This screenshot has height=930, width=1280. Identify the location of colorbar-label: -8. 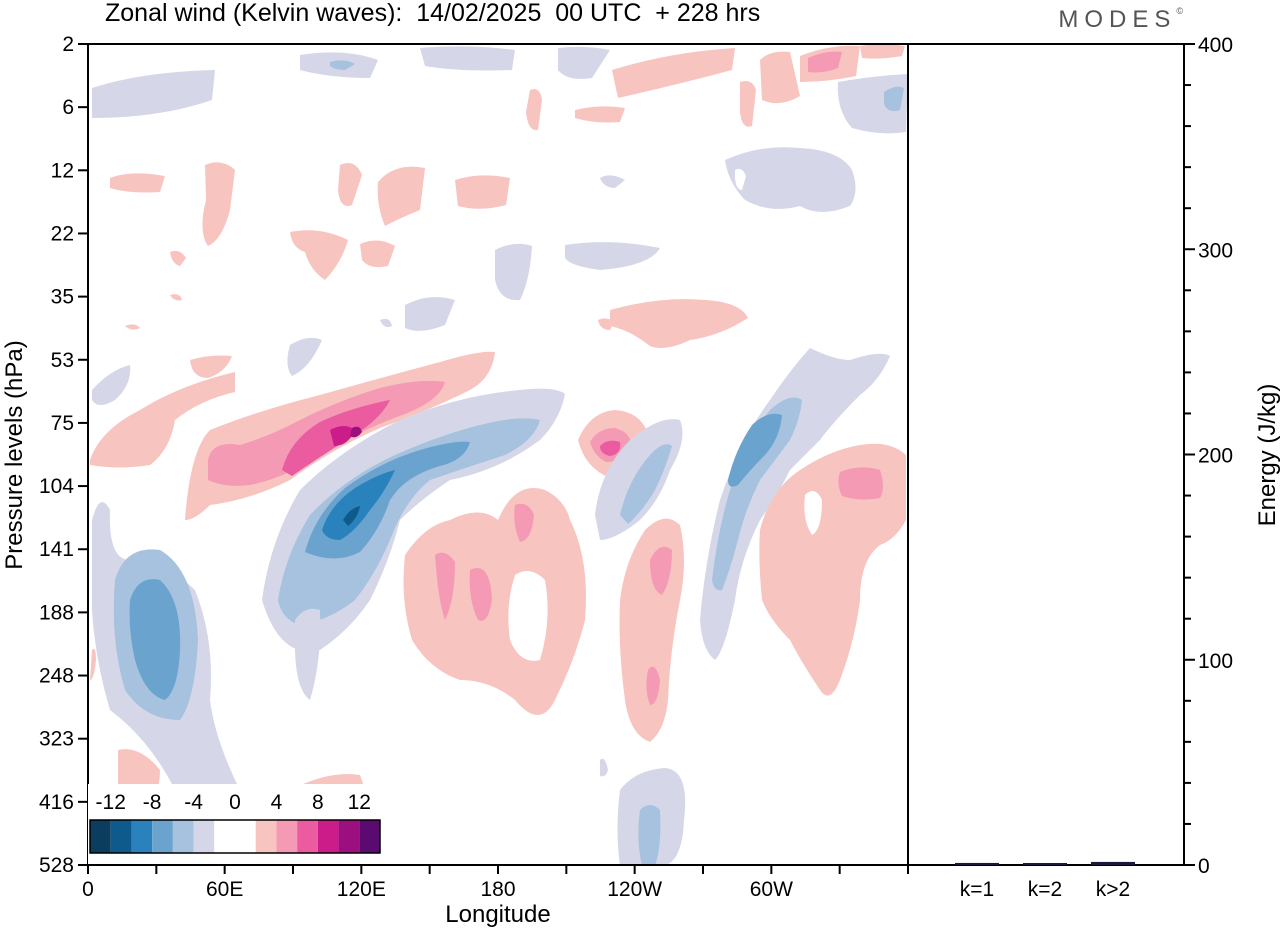
(152, 802).